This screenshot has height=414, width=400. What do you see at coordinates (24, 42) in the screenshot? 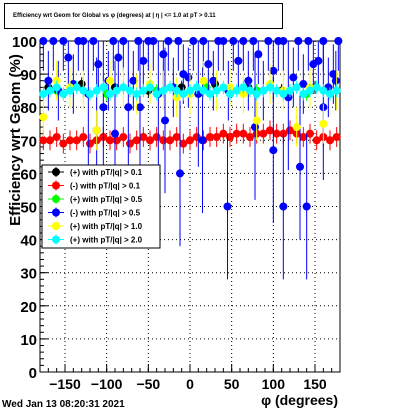
I see `y-tick-label: 100` at bounding box center [24, 42].